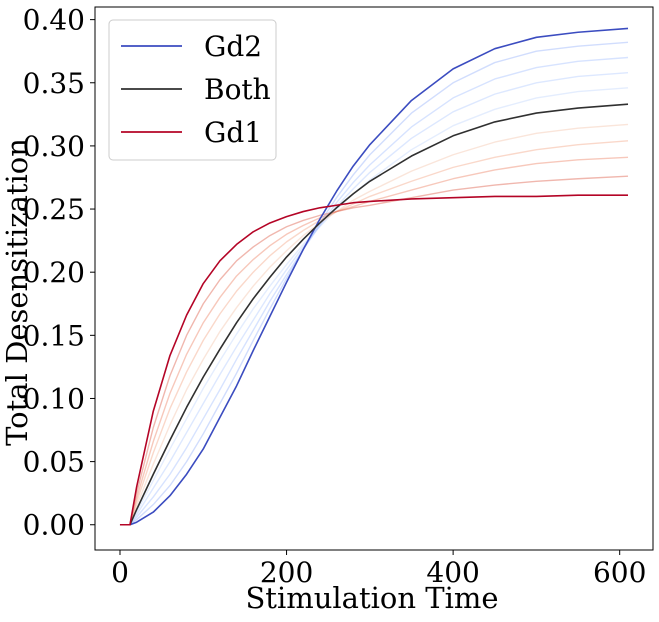 This screenshot has width=659, height=622. I want to click on y-tick-label: 0.05, so click(54, 462).